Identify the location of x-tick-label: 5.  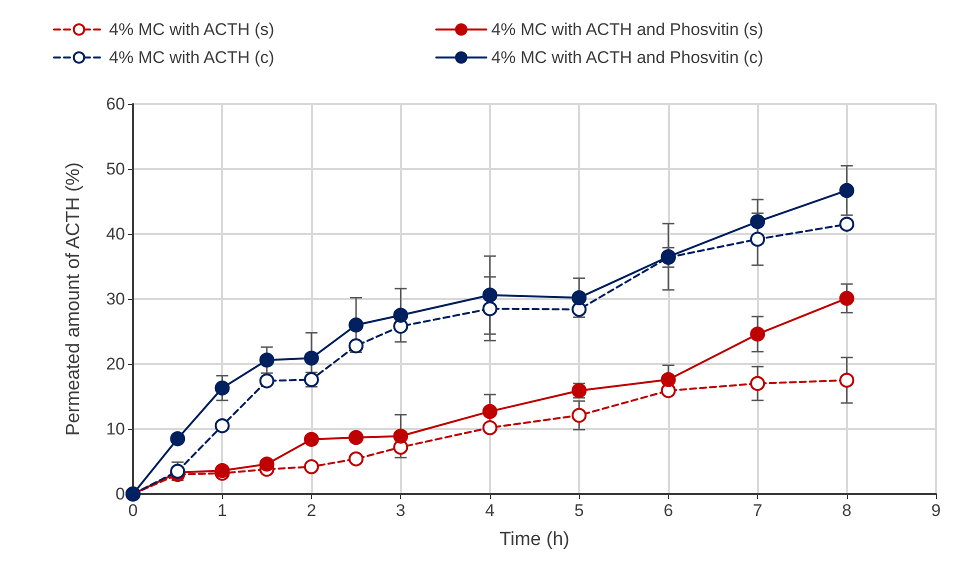
(579, 510).